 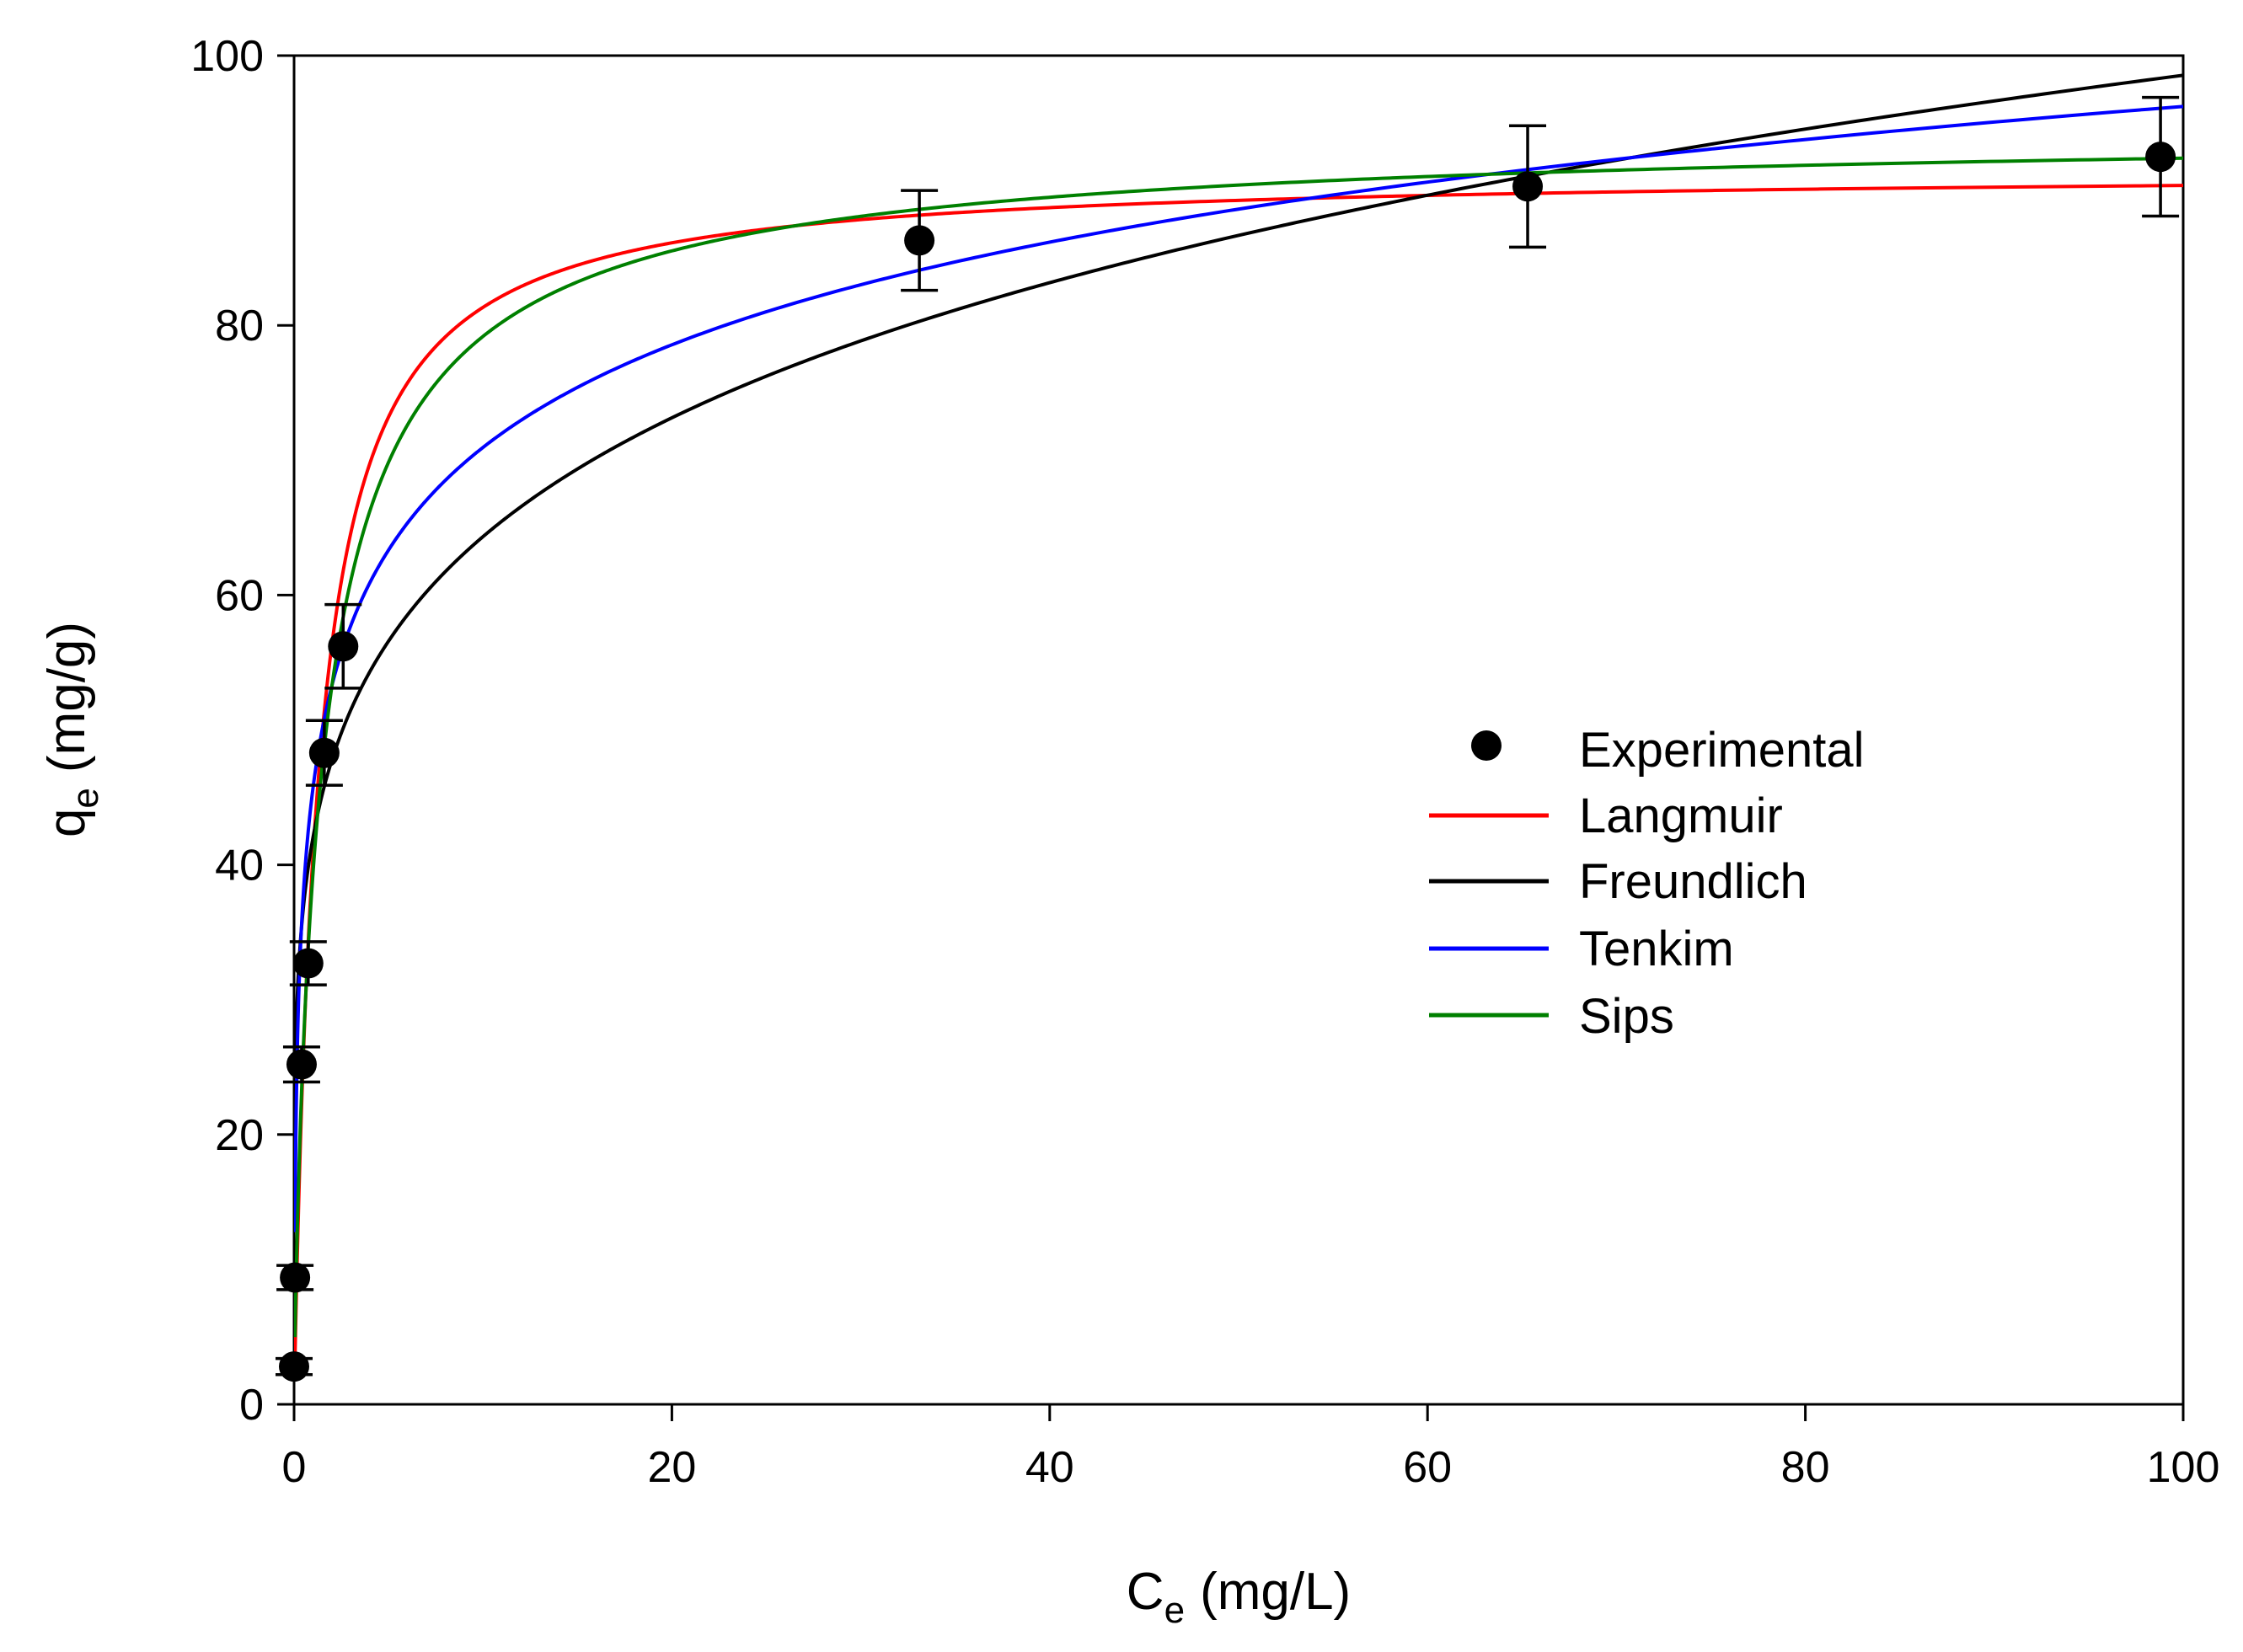 What do you see at coordinates (1251, 1448) in the screenshot?
I see `x-axis-ticks: 0 20 40 60 80 100` at bounding box center [1251, 1448].